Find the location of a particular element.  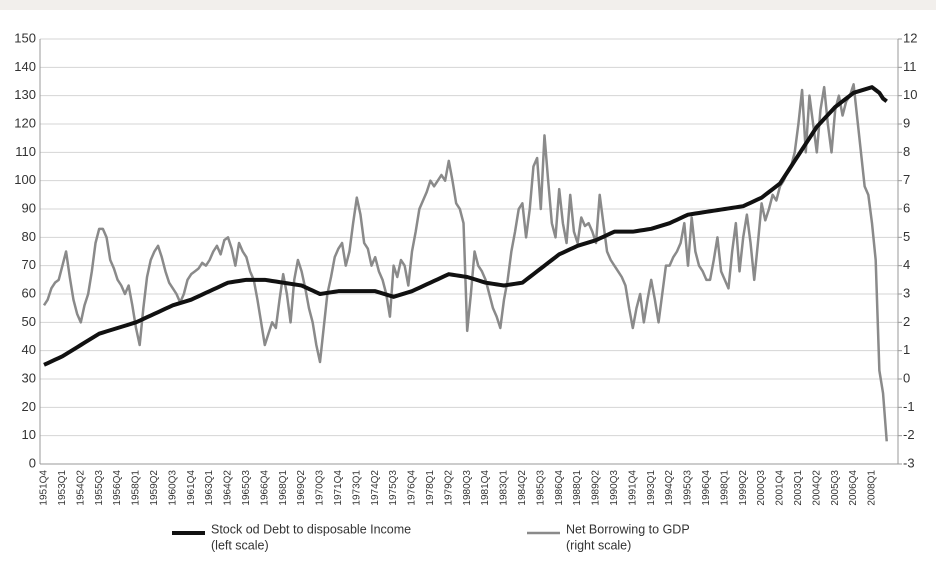

x-tick-label: 1978Q1 is located at coordinates (430, 488).